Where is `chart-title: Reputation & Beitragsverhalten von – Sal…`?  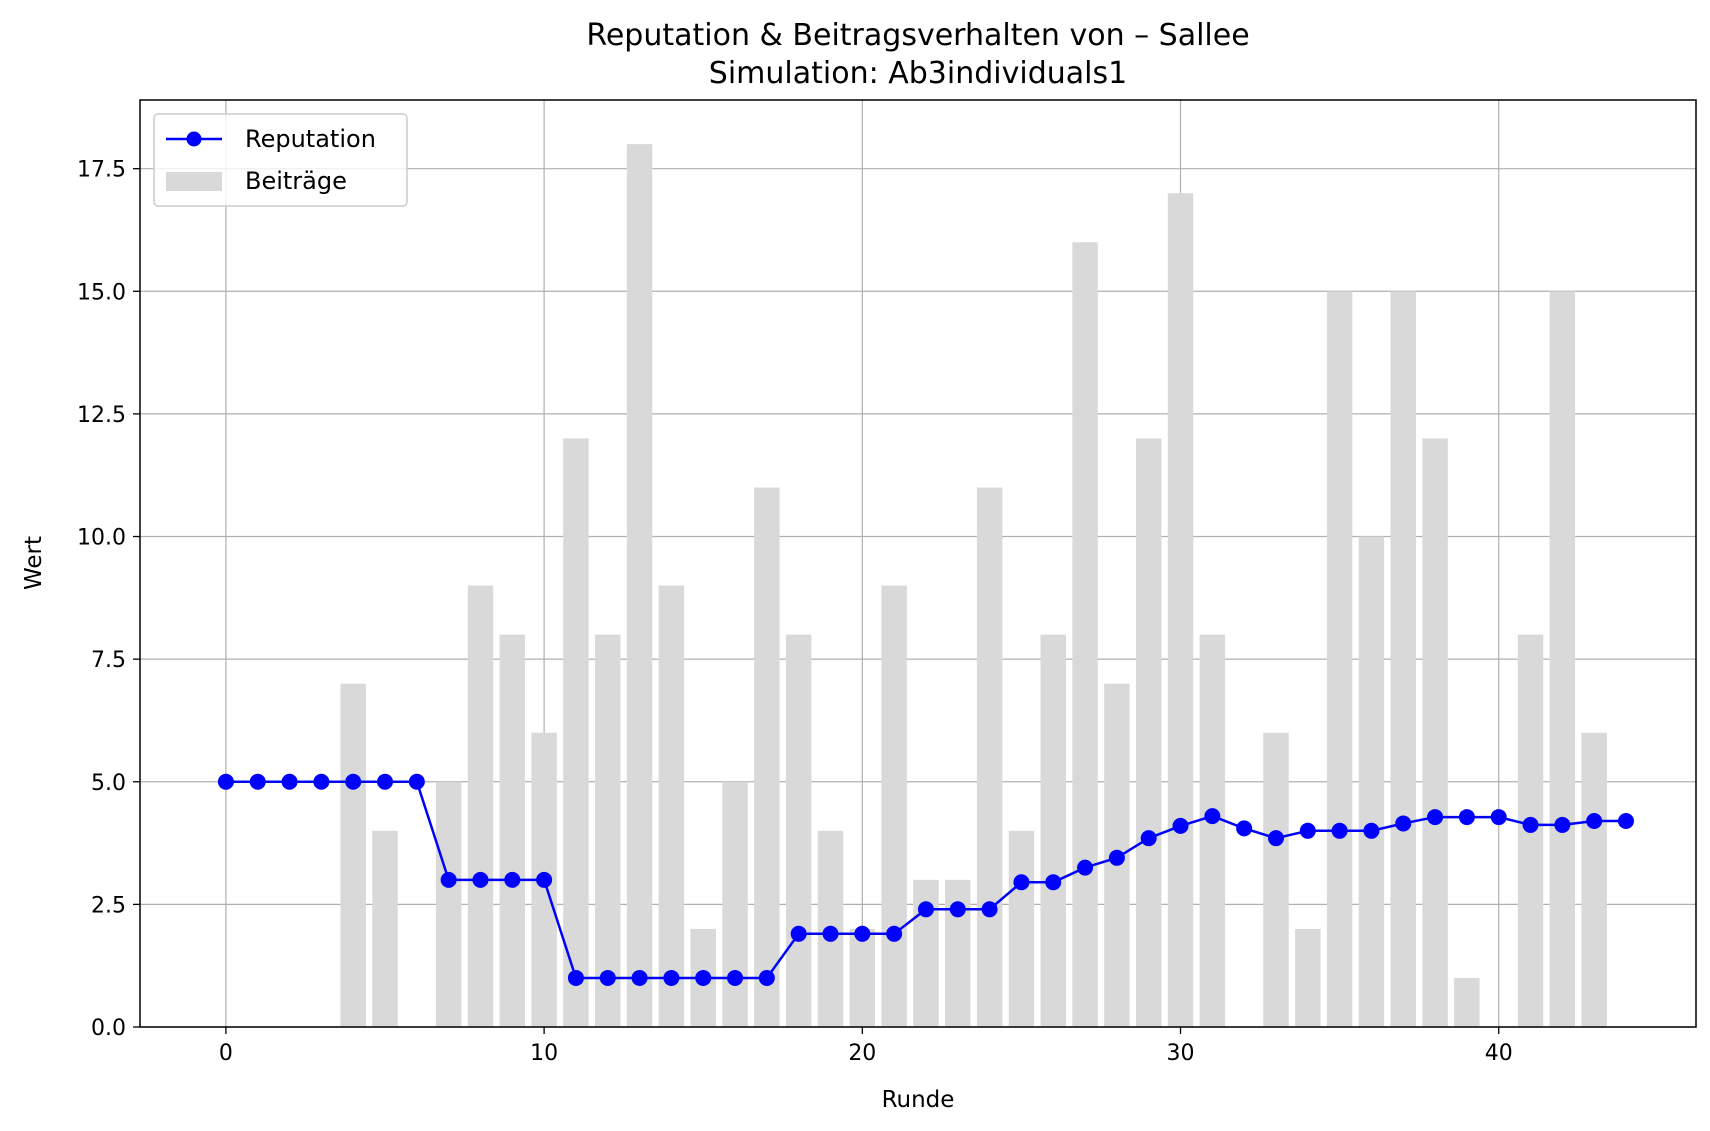 chart-title: Reputation & Beitragsverhalten von – Sal… is located at coordinates (917, 35).